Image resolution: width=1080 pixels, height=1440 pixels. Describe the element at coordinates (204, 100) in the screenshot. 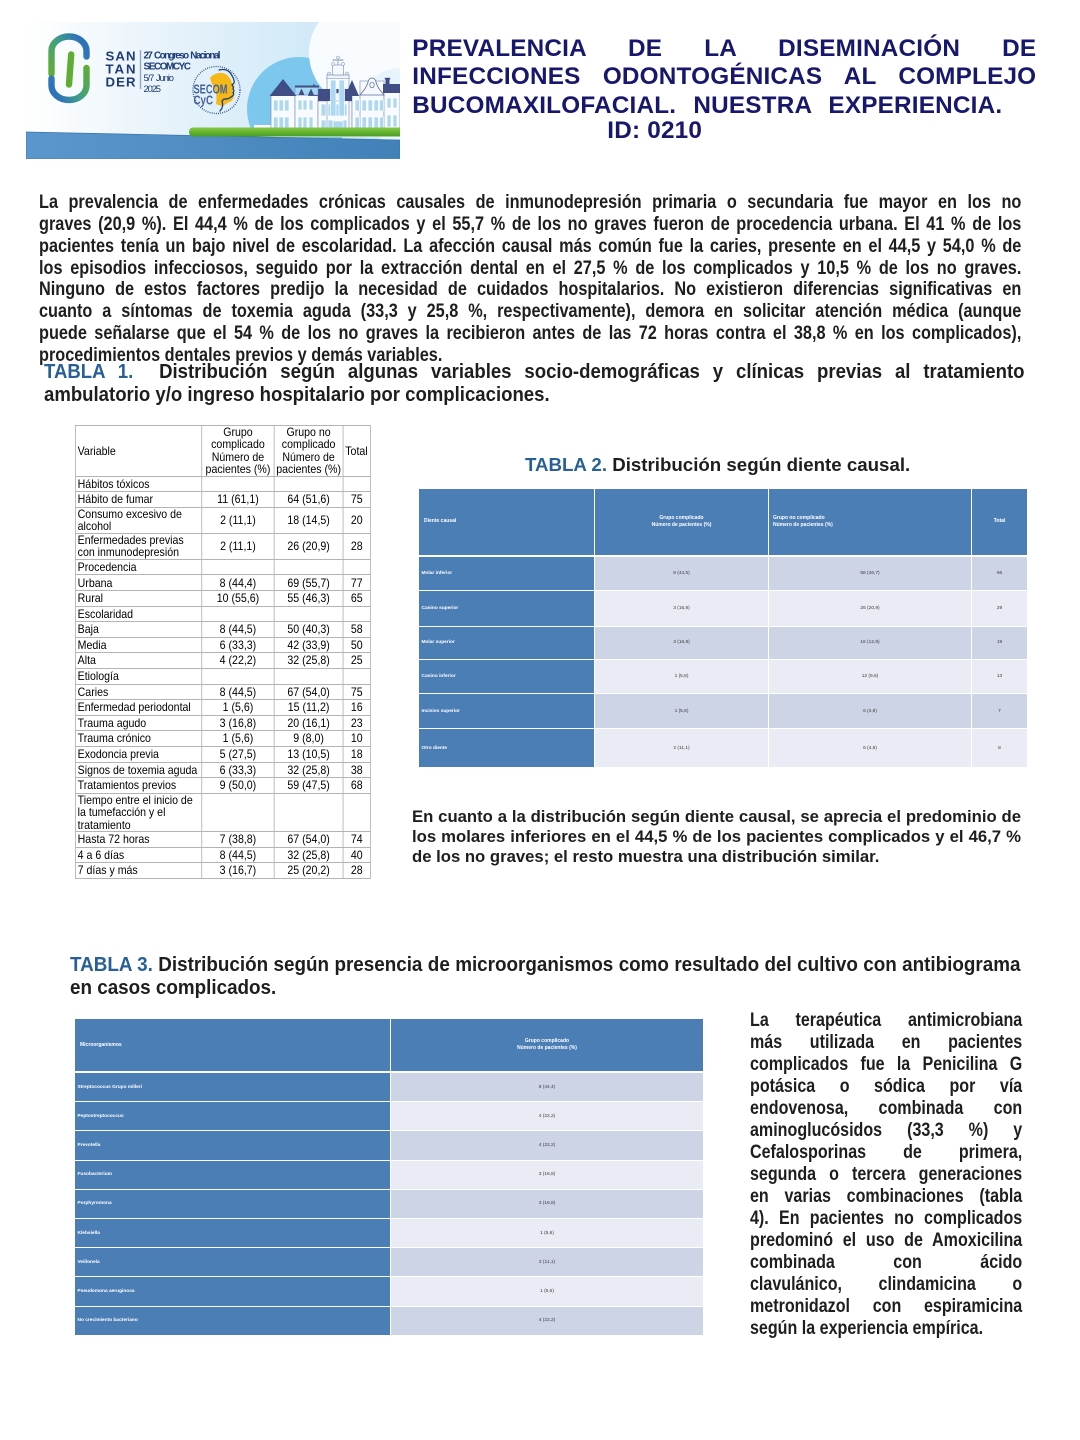

I see `svg-text: CyC` at that location.